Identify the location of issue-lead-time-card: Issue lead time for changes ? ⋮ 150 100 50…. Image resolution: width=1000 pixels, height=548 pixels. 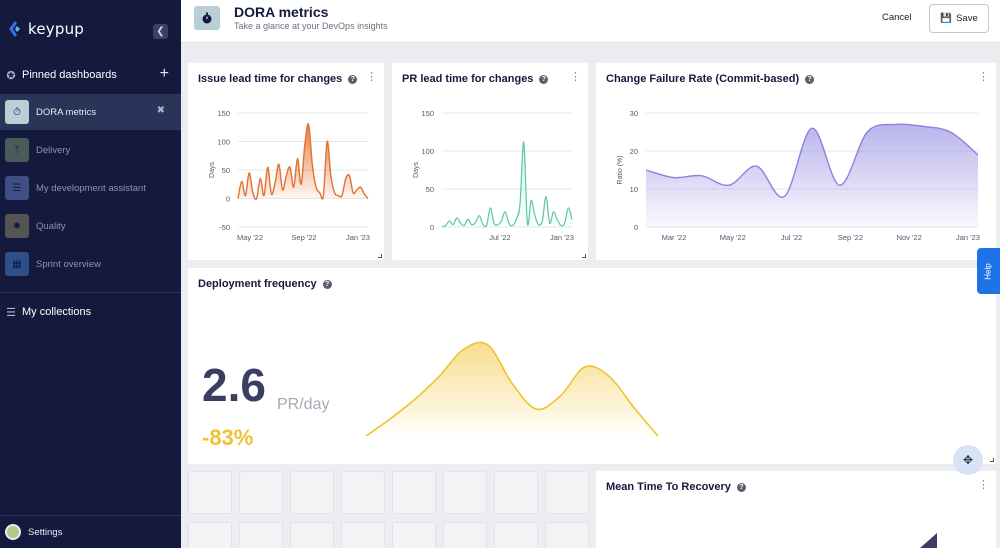
(286, 161).